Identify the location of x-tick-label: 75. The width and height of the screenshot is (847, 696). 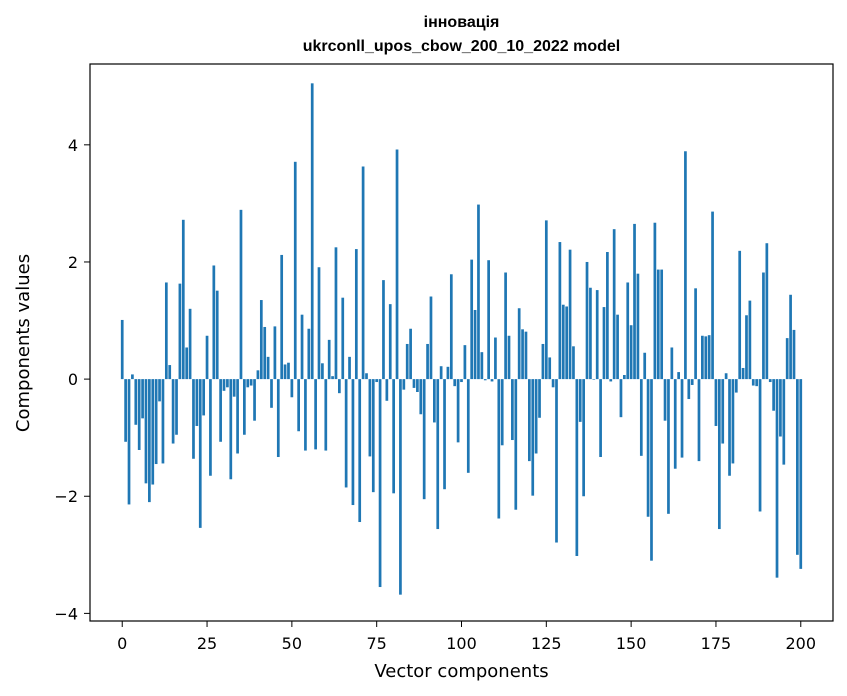
(377, 643).